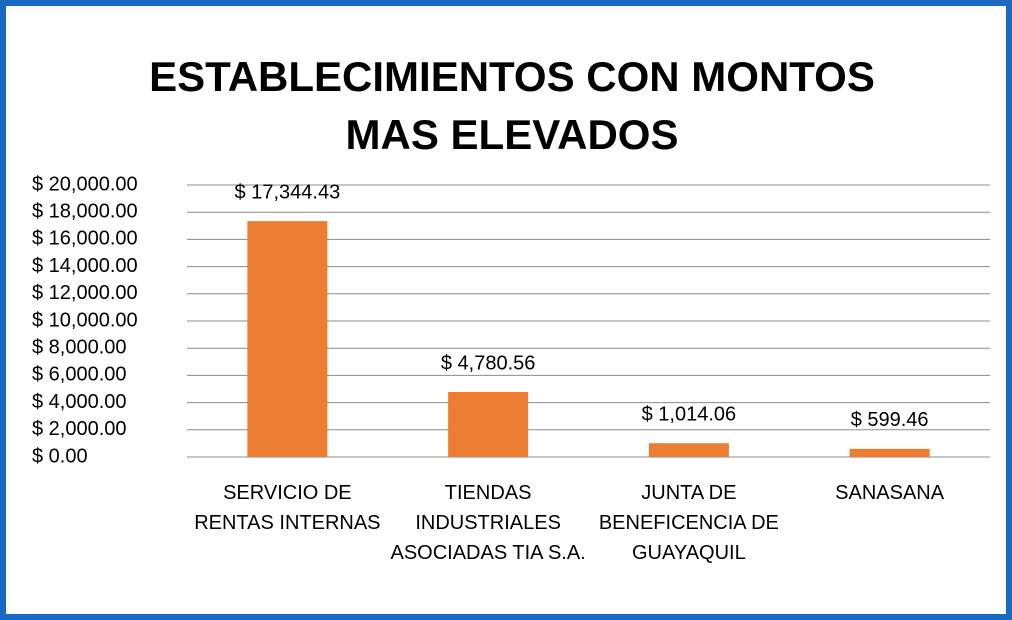  Describe the element at coordinates (688, 523) in the screenshot. I see `x-tick-label: JUNTA DE BENEFICENCIA DE GUAYAQUIL` at that location.